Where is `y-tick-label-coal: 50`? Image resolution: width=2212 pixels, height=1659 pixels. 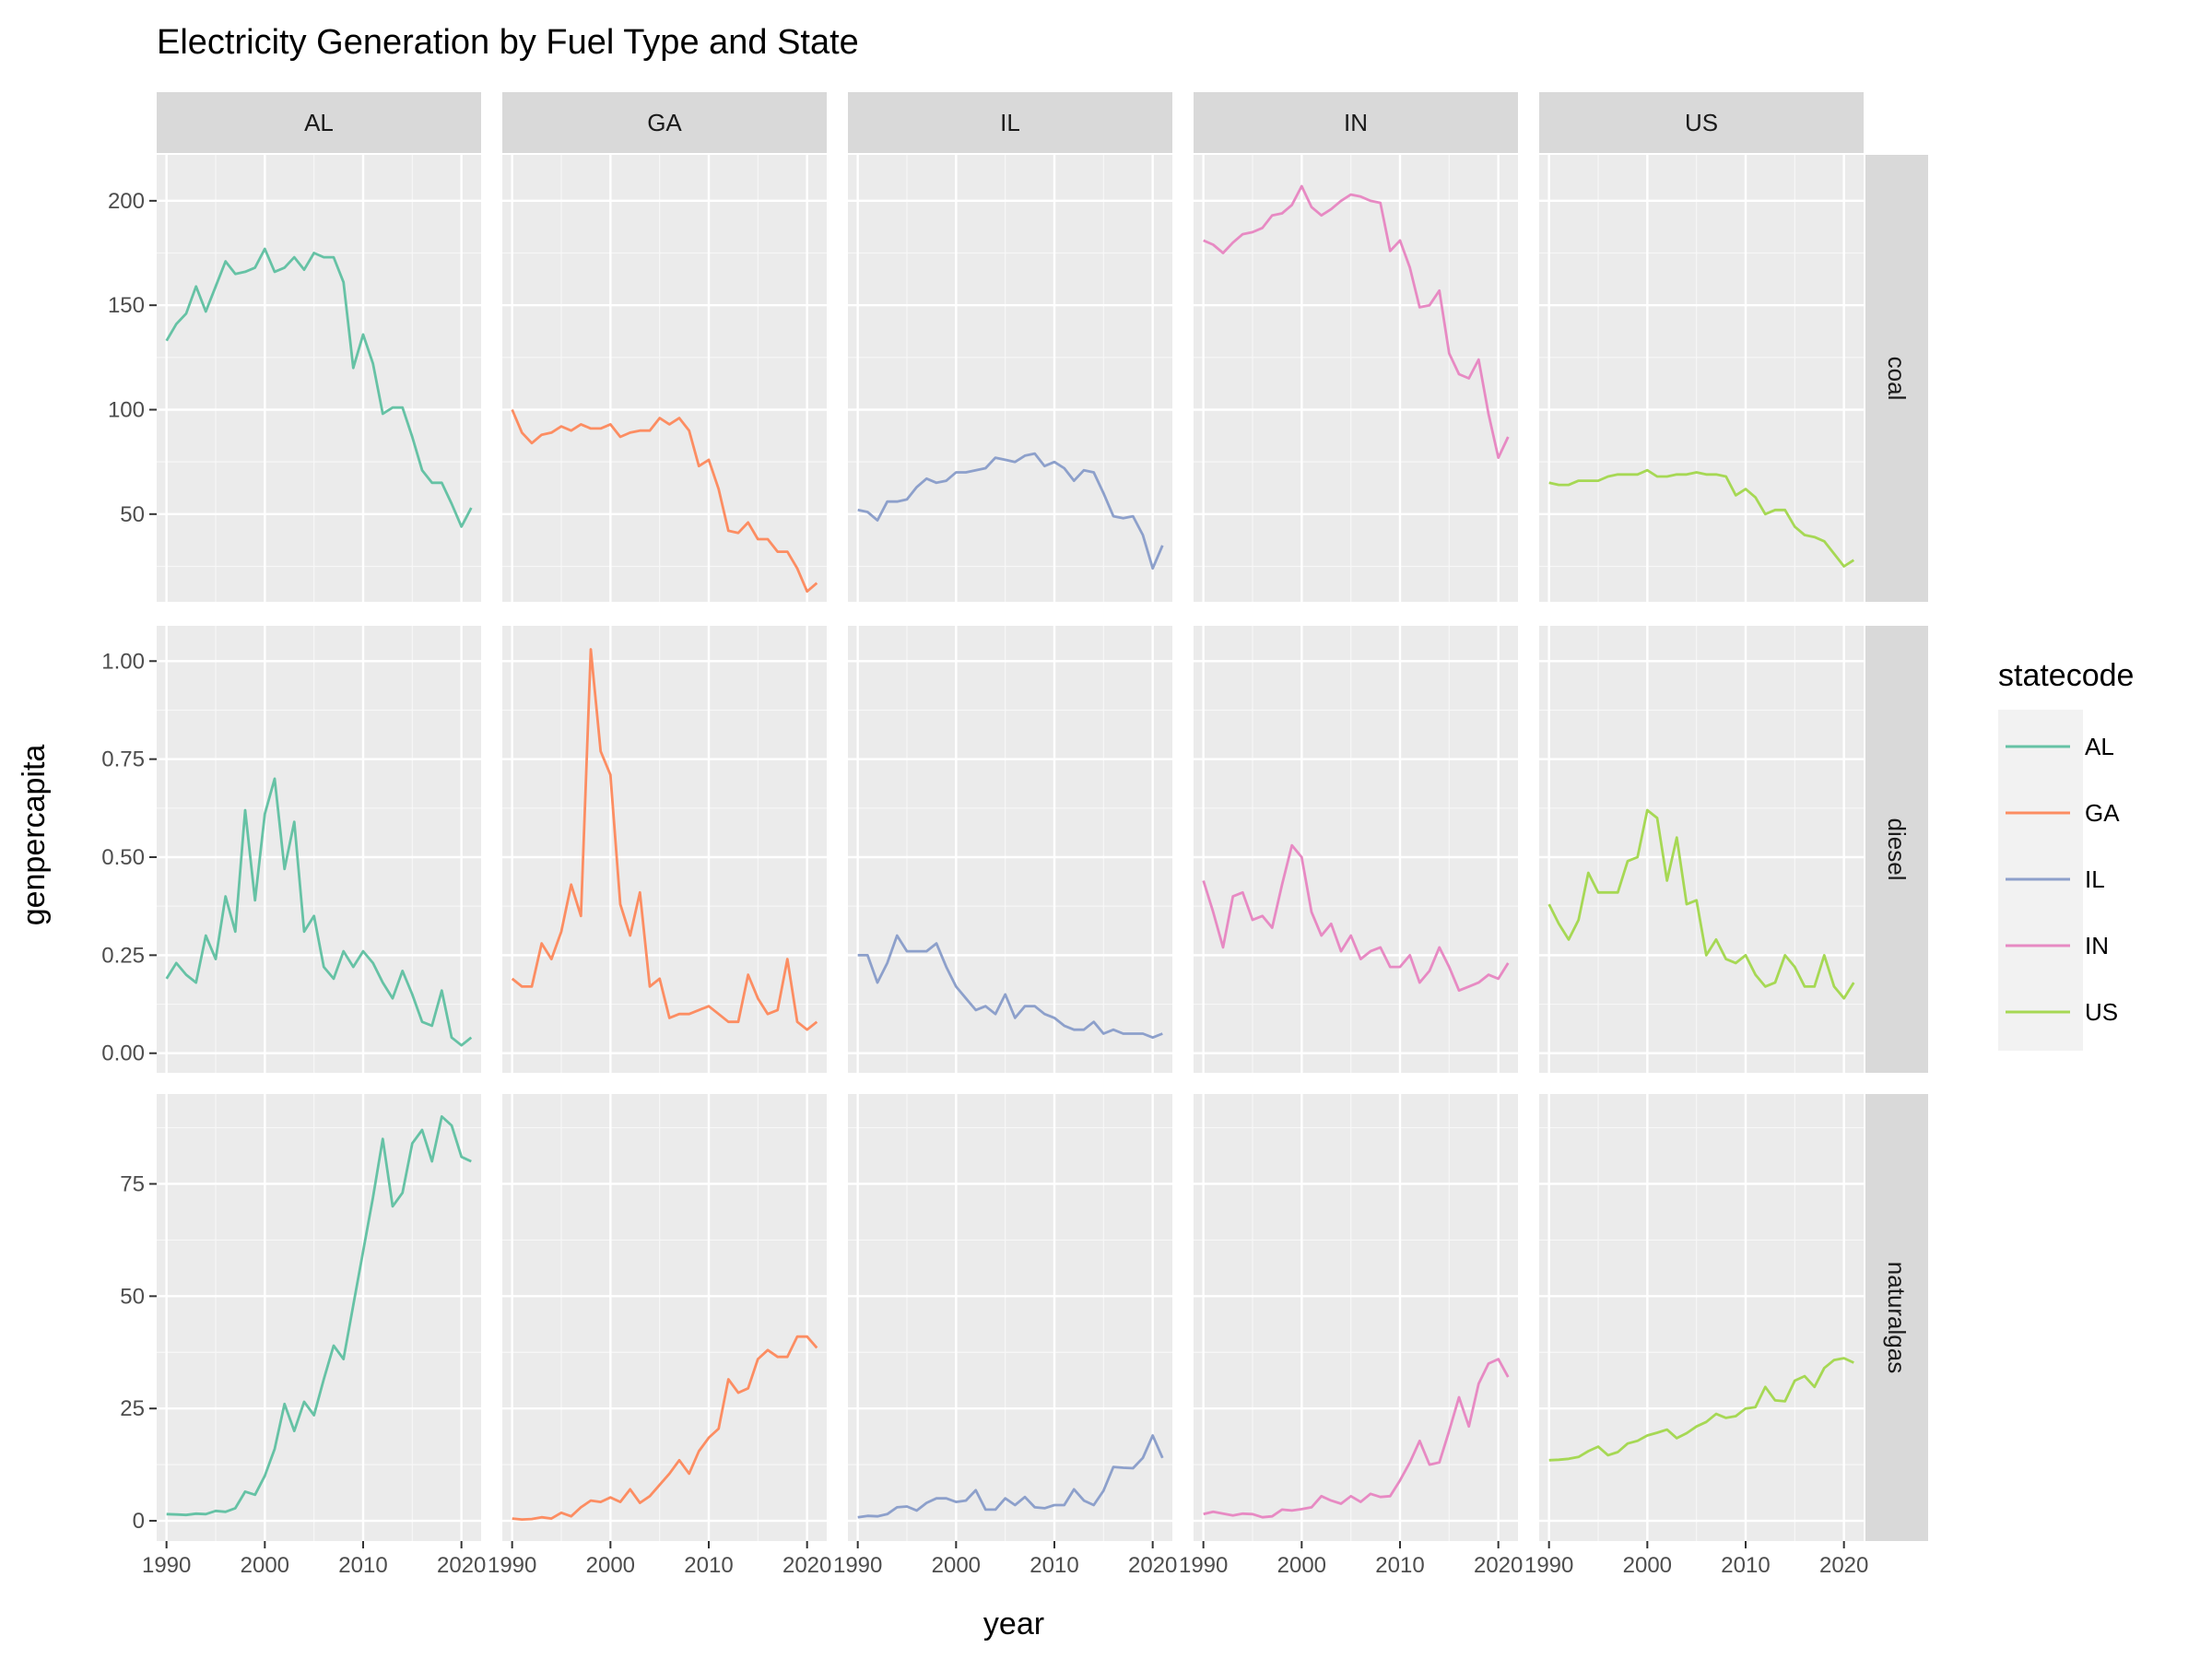 y-tick-label-coal: 50 is located at coordinates (132, 514).